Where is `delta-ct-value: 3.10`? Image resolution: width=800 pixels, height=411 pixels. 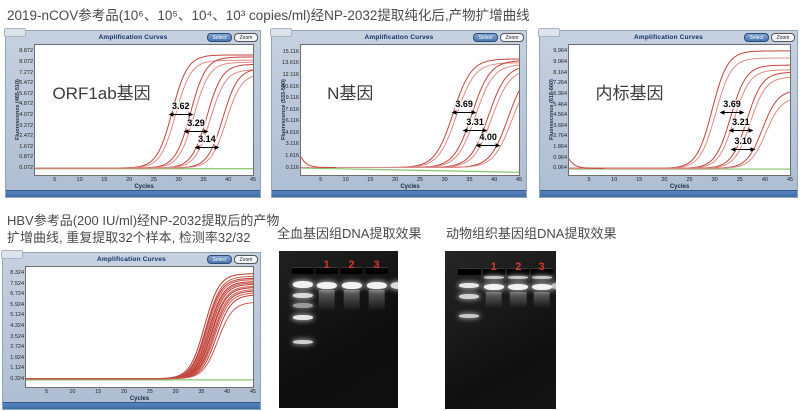 delta-ct-value: 3.10 is located at coordinates (743, 141).